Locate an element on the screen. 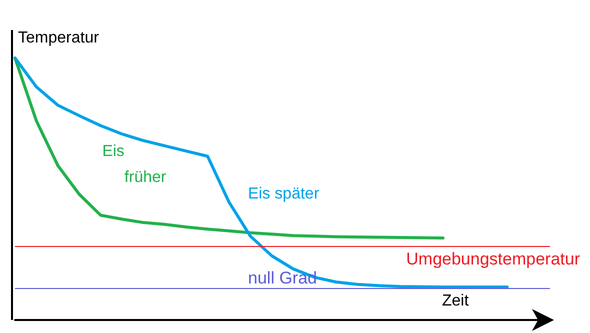  ref-line-label: Umgebungstemperatur is located at coordinates (493, 259).